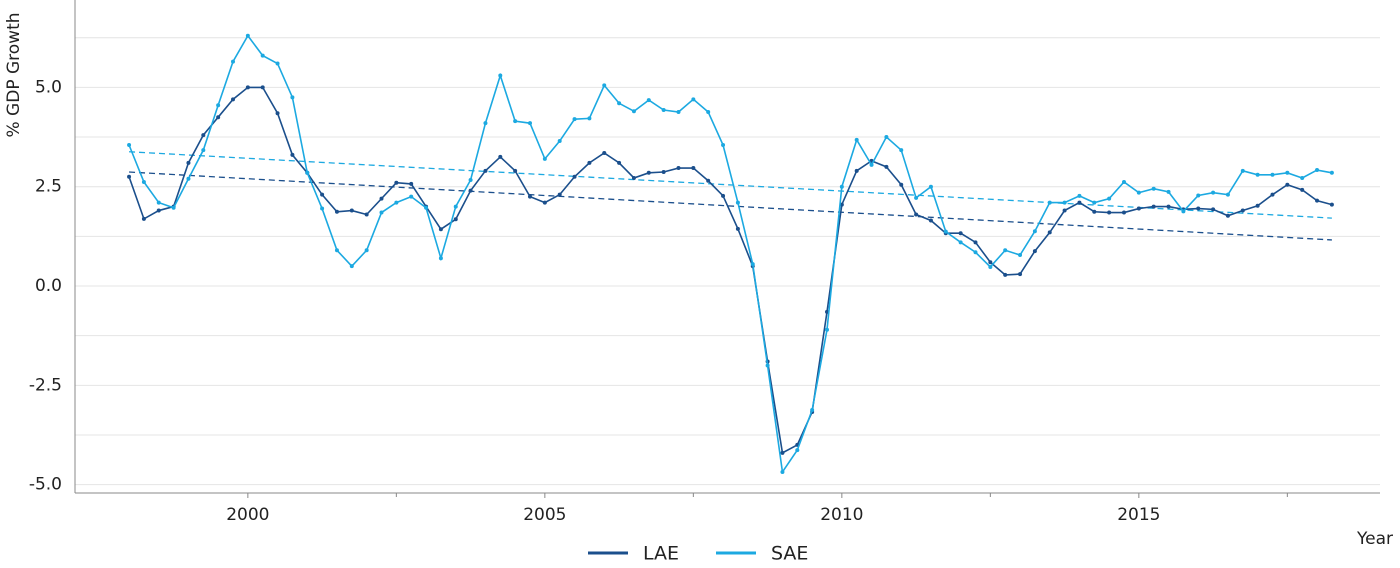  Describe the element at coordinates (1138, 515) in the screenshot. I see `x-tick-label: 2015` at that location.